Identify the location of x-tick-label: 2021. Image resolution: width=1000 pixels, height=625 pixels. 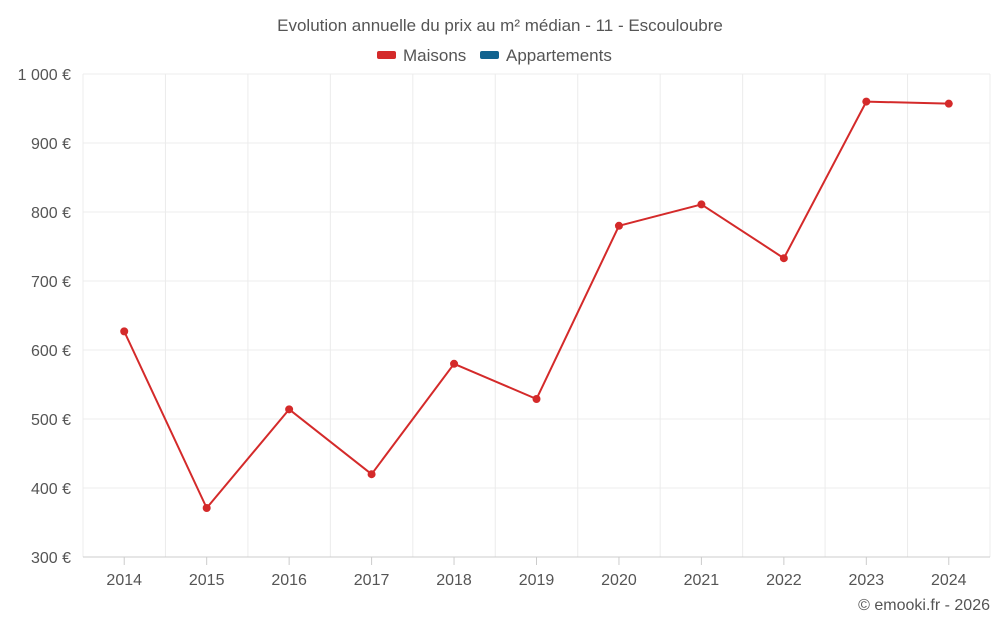
(702, 580).